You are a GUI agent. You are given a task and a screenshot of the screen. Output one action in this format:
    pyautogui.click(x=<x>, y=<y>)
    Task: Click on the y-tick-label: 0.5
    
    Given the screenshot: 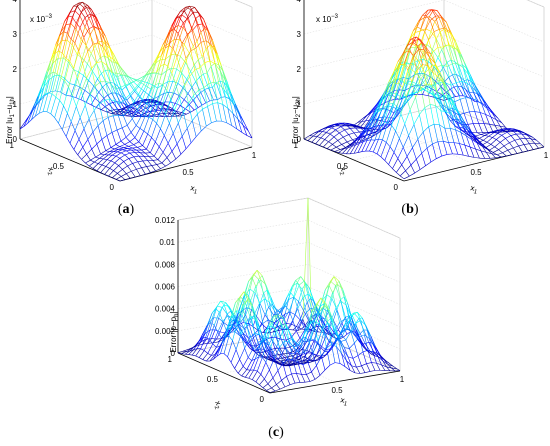 What is the action you would take?
    pyautogui.click(x=213, y=379)
    